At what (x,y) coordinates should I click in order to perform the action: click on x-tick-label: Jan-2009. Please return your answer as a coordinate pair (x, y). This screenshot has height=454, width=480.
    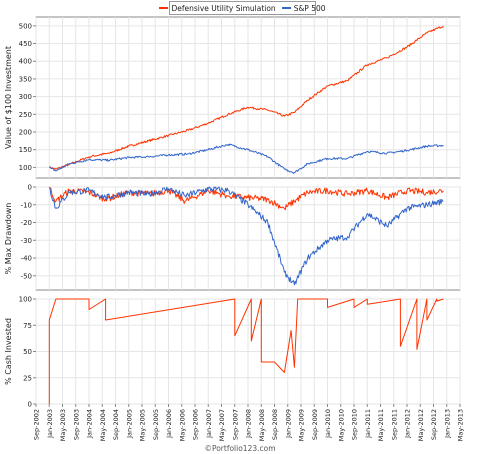
    Looking at the image, I should click on (288, 424).